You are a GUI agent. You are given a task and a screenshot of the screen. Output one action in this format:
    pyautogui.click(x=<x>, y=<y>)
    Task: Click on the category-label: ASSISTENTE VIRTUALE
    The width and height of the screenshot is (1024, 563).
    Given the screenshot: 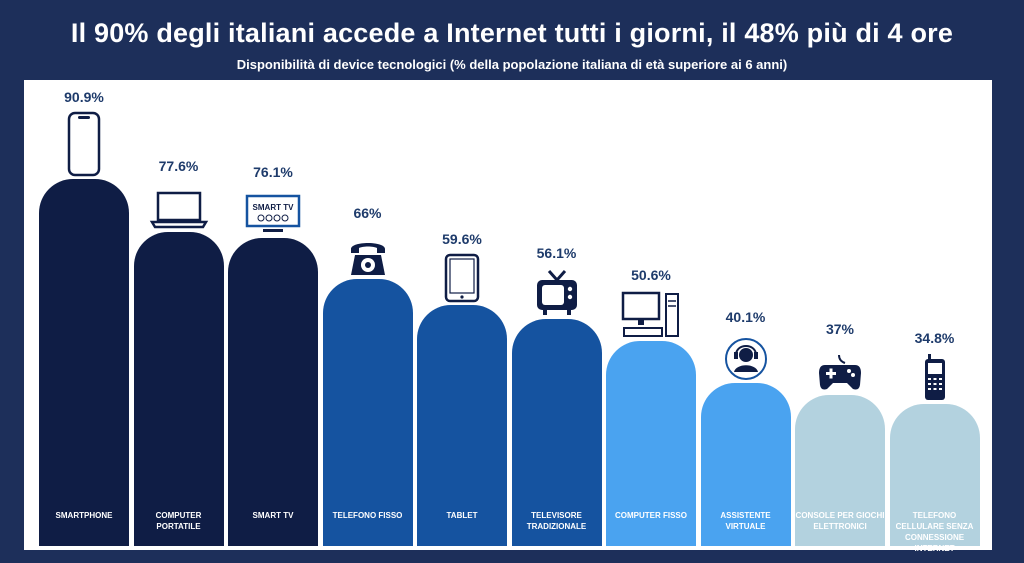 What is the action you would take?
    pyautogui.click(x=745, y=521)
    